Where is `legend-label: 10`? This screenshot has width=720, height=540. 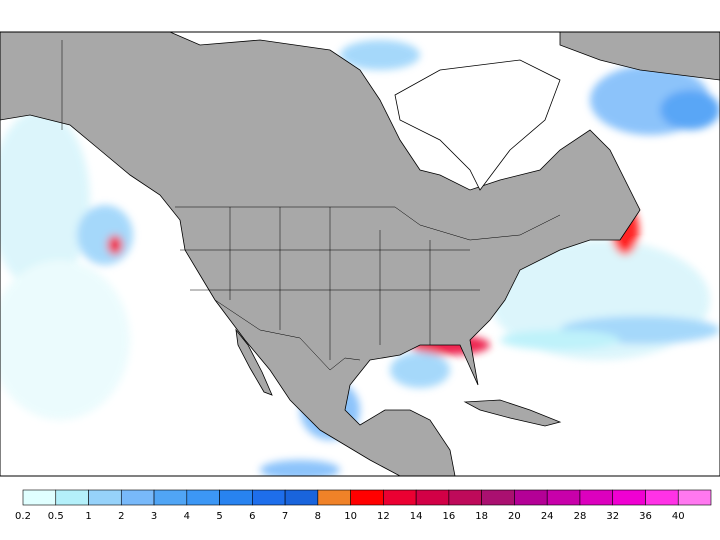 legend-label: 10 is located at coordinates (350, 516).